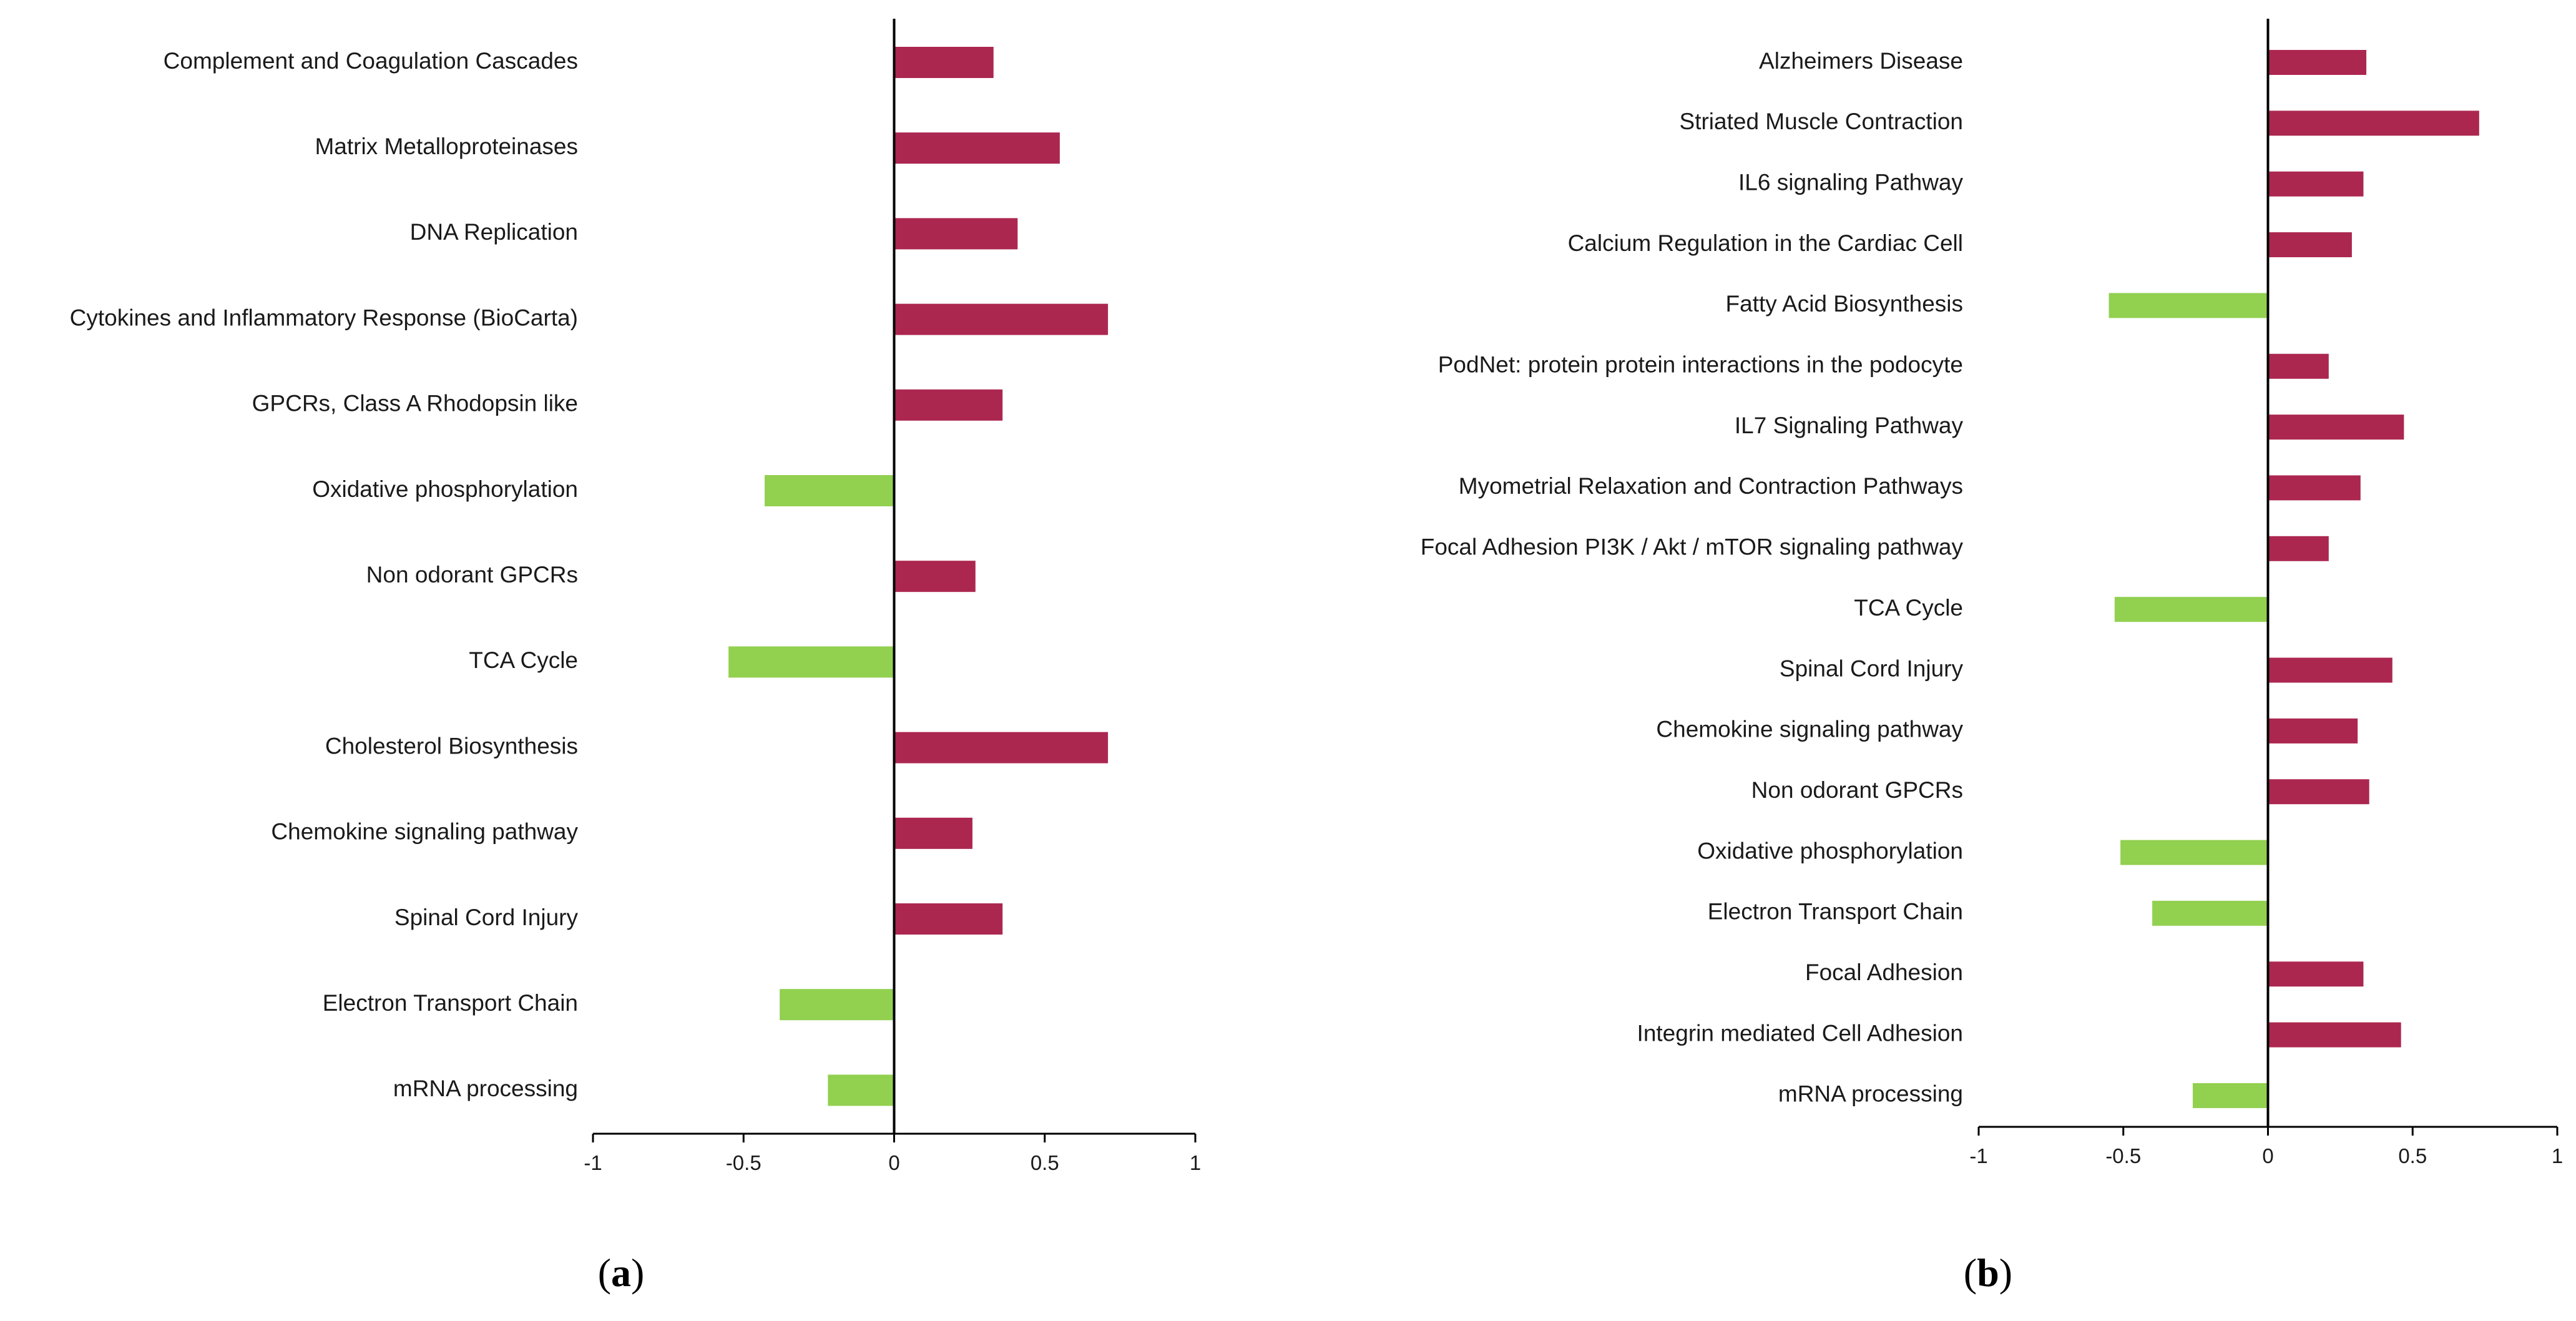 The height and width of the screenshot is (1321, 2576). I want to click on category-label-b-10: TCA Cycle, so click(1908, 608).